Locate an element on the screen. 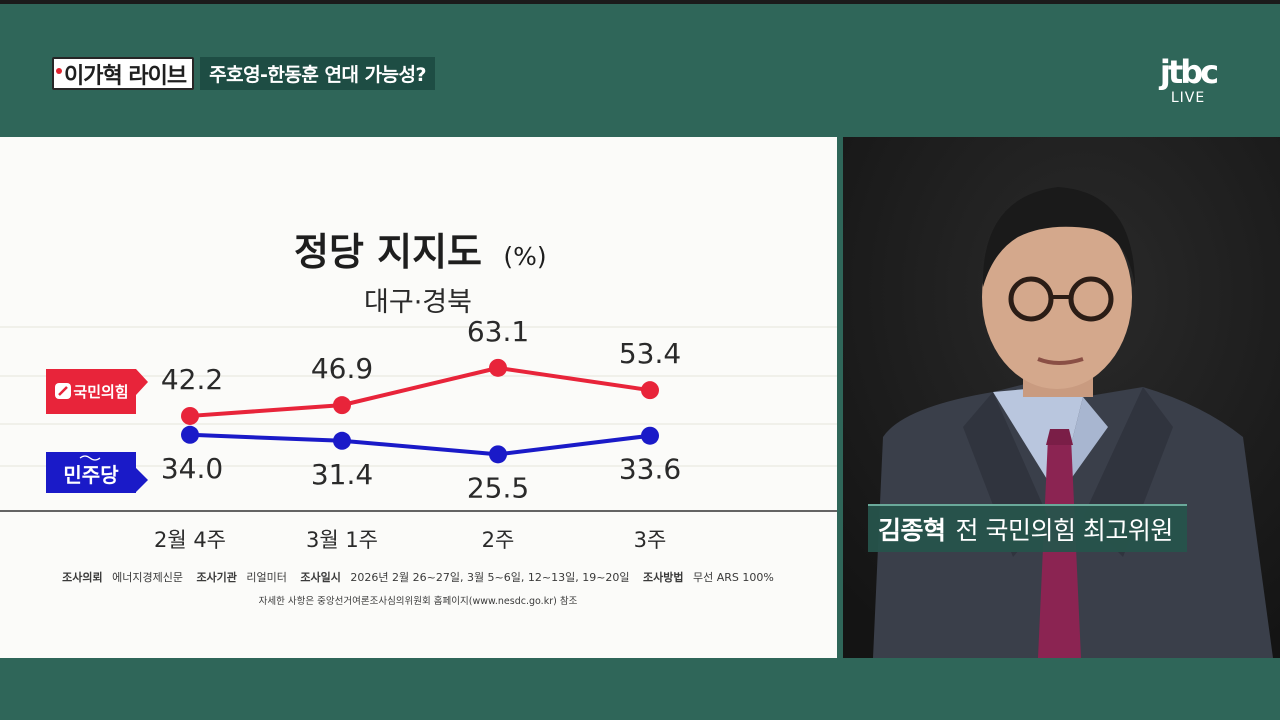 The height and width of the screenshot is (720, 1280). guest-name: 김종혁 is located at coordinates (912, 530).